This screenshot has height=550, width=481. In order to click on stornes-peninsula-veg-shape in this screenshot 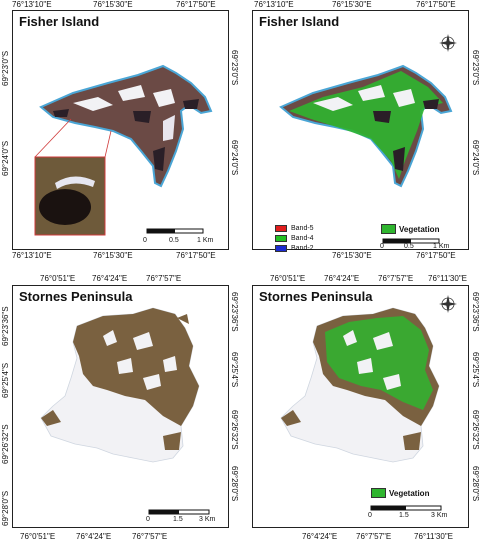, I will do `click(360, 385)`.